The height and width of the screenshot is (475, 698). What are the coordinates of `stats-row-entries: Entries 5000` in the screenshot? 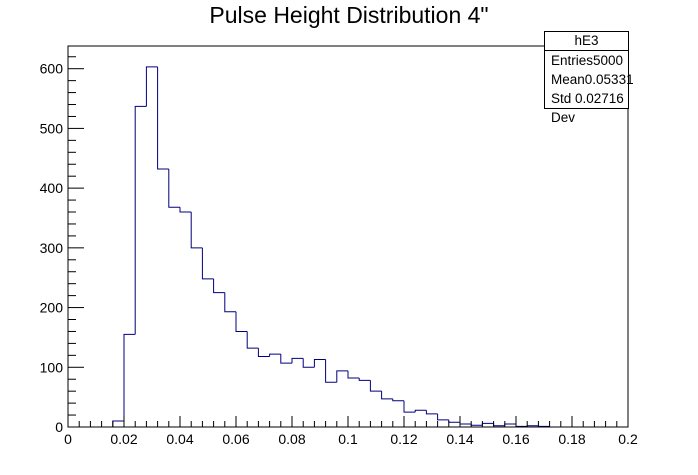 It's located at (586, 60).